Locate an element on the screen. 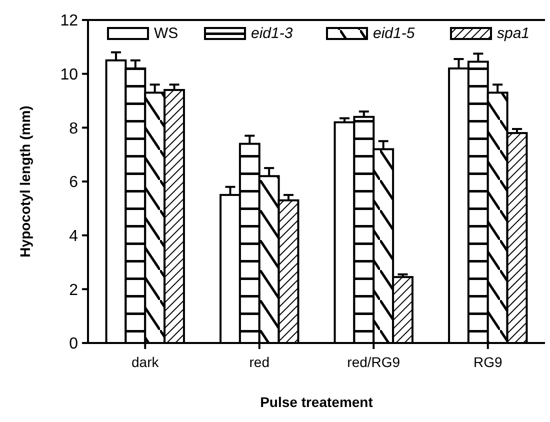 The height and width of the screenshot is (422, 550). x-tick-label: red is located at coordinates (259, 362).